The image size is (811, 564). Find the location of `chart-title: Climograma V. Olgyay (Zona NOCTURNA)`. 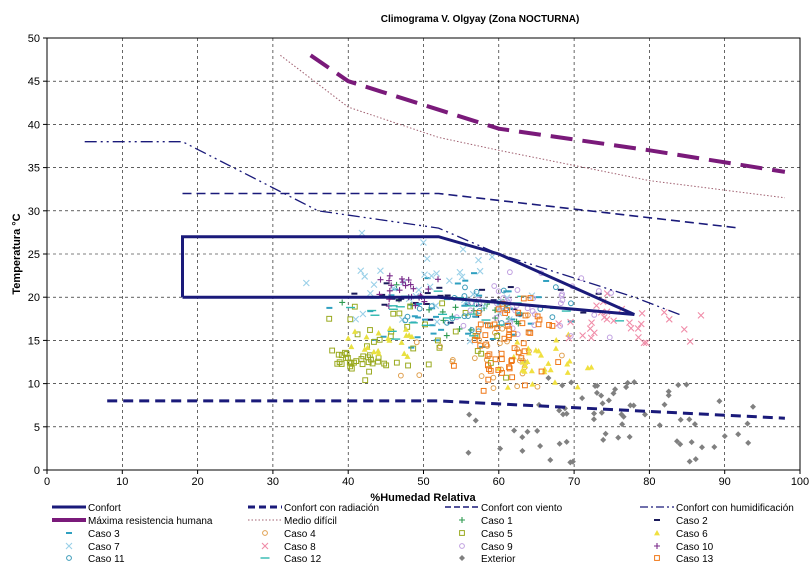

chart-title: Climograma V. Olgyay (Zona NOCTURNA) is located at coordinates (480, 19).